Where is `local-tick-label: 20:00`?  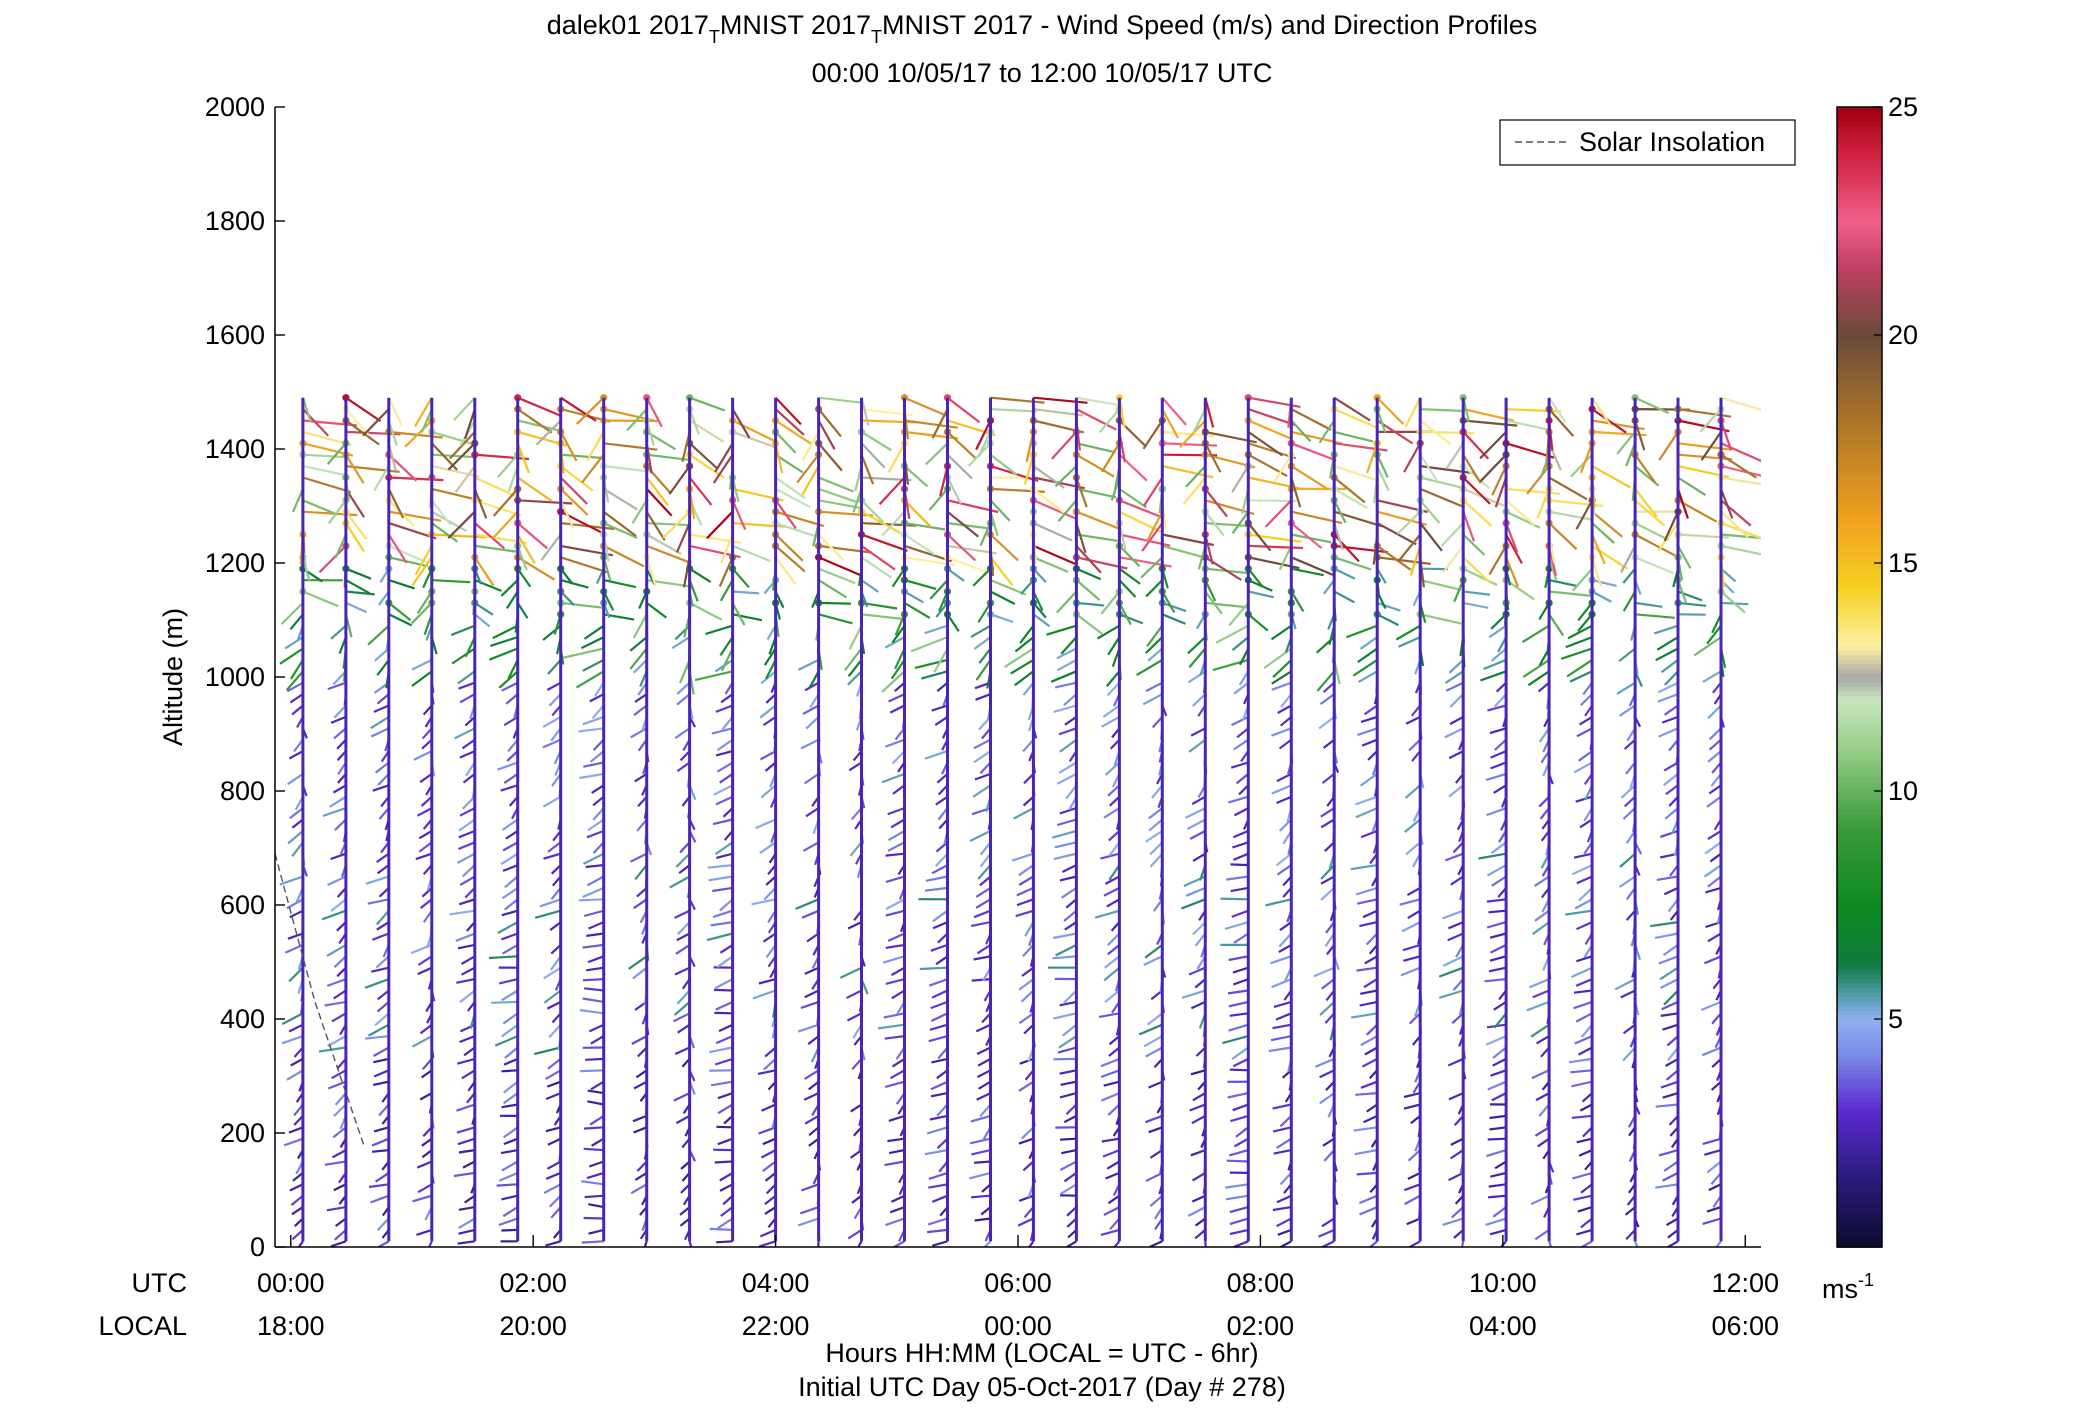 local-tick-label: 20:00 is located at coordinates (533, 1326).